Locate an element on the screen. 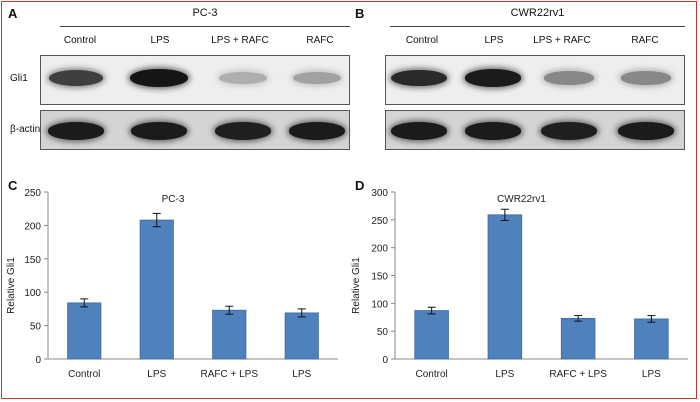  blot-title-a: PC-3 is located at coordinates (205, 13).